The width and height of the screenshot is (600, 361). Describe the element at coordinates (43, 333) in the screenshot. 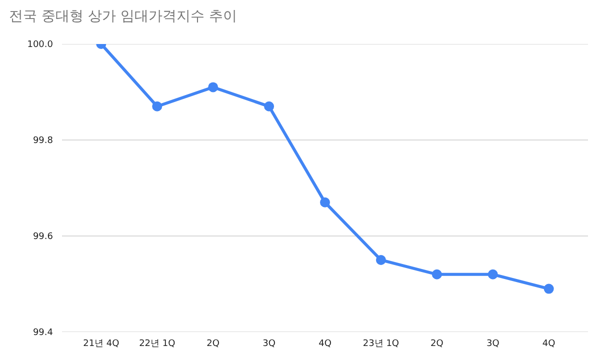

I see `y-tick-label: 99.4` at that location.